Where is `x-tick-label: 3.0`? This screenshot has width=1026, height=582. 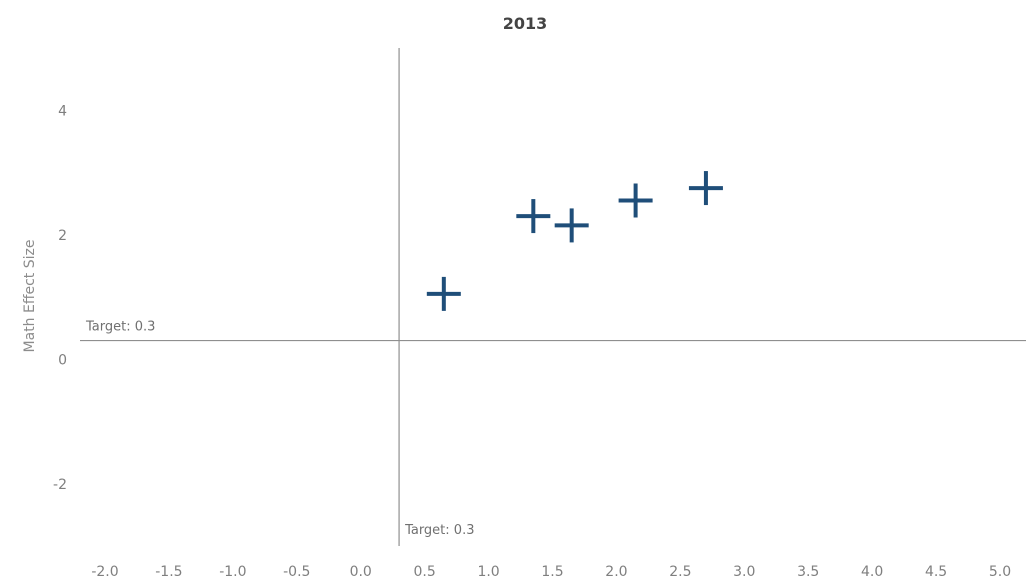
x-tick-label: 3.0 is located at coordinates (744, 572).